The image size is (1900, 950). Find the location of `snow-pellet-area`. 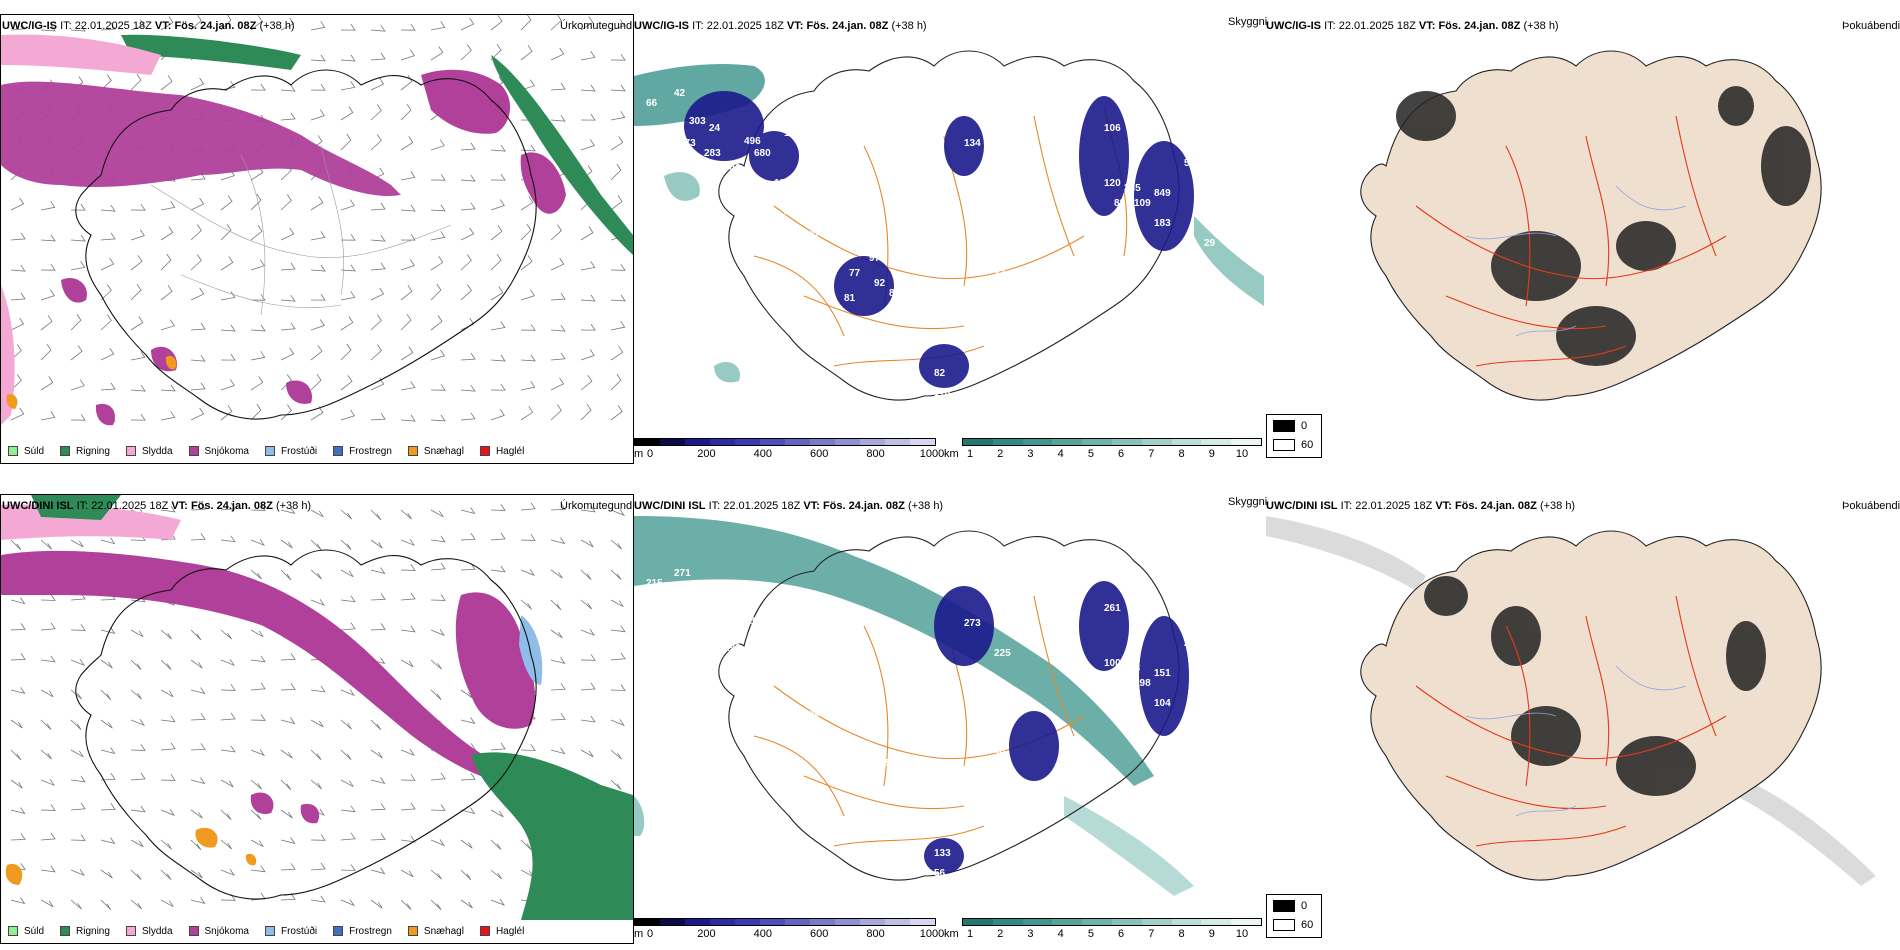

snow-pellet-area is located at coordinates (206, 837).